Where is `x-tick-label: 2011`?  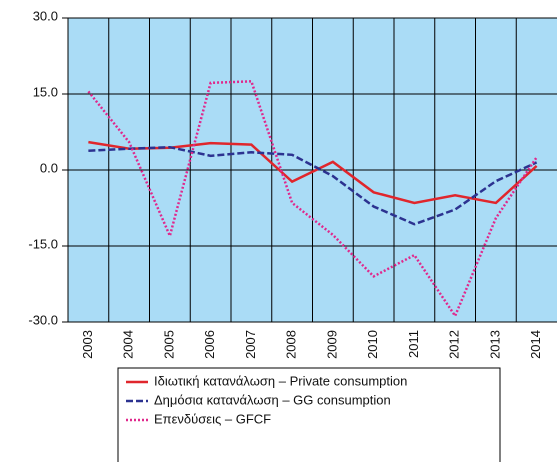
x-tick-label: 2011 is located at coordinates (413, 344).